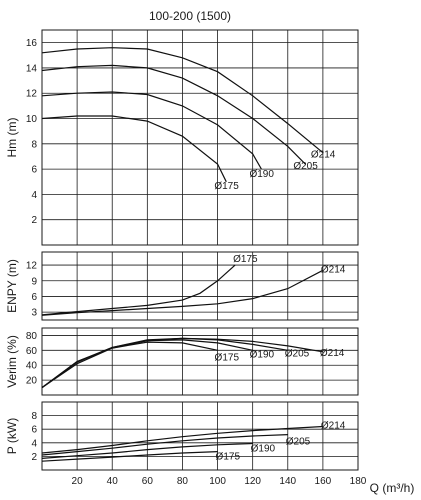  What do you see at coordinates (358, 481) in the screenshot?
I see `x-tick-label: 180` at bounding box center [358, 481].